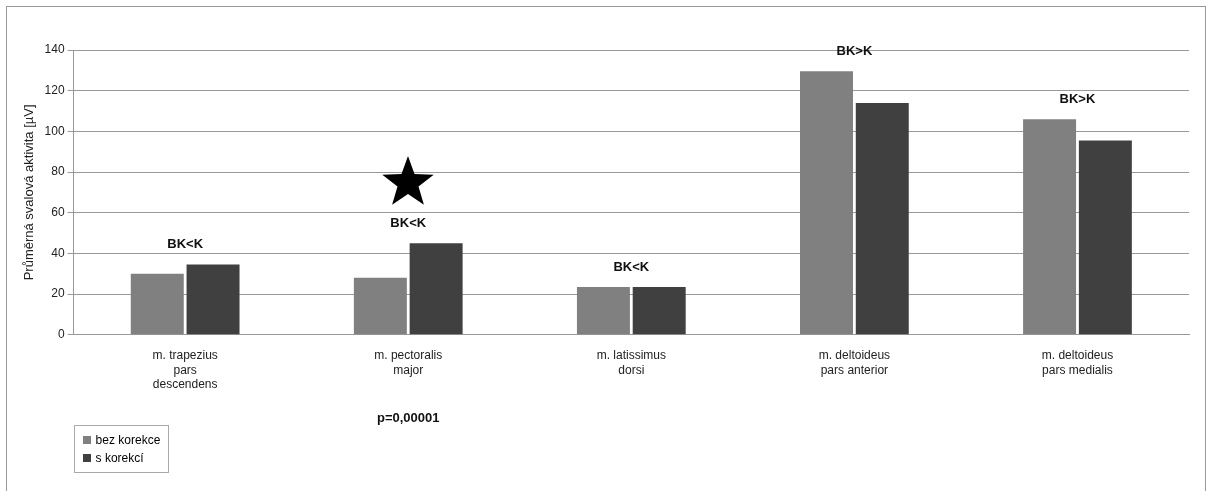 The image size is (1219, 491). I want to click on y-tick-label: 40, so click(58, 252).